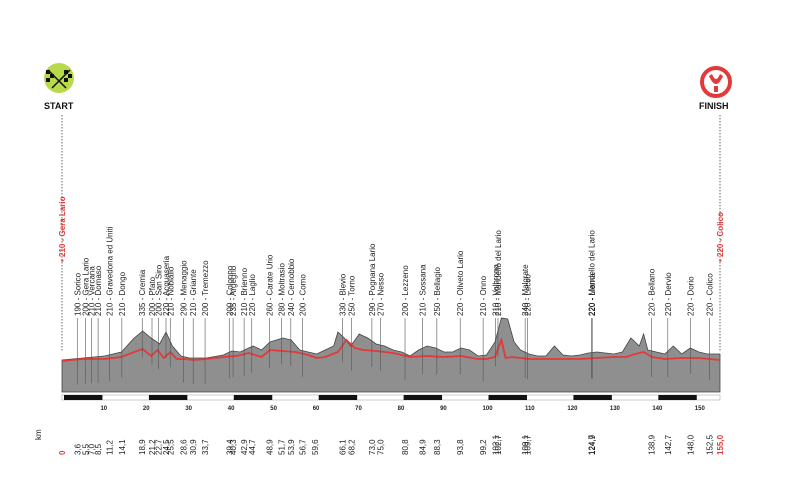 The image size is (800, 489). I want to click on km-tick-label: 80, so click(401, 409).